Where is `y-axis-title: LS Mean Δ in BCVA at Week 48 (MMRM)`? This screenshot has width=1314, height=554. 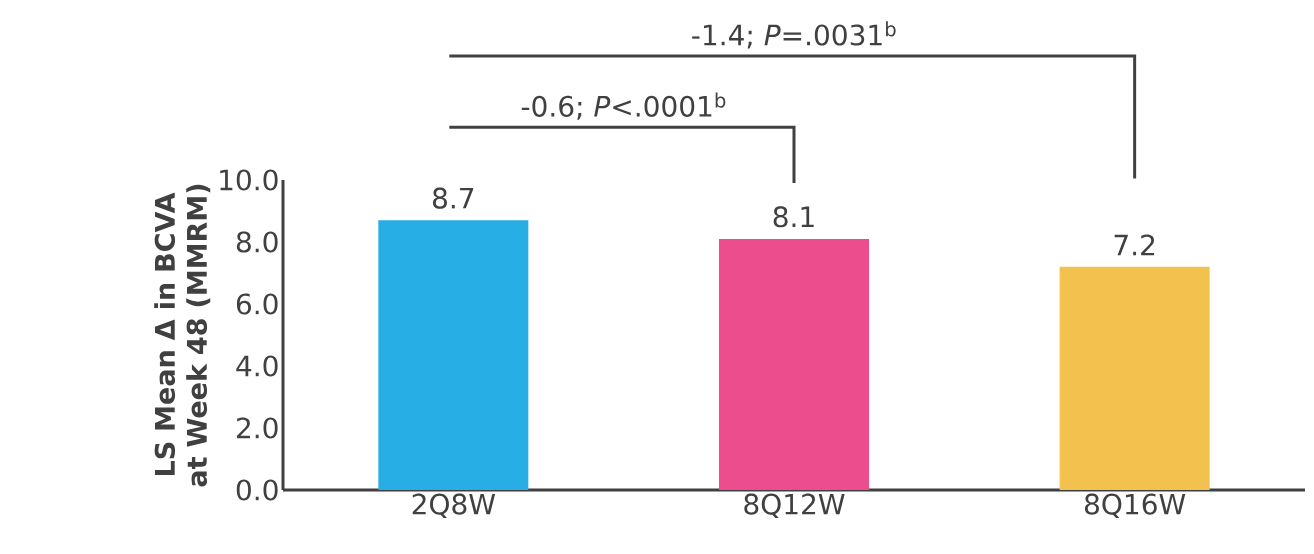
y-axis-title: LS Mean Δ in BCVA at Week 48 (MMRM) is located at coordinates (182, 335).